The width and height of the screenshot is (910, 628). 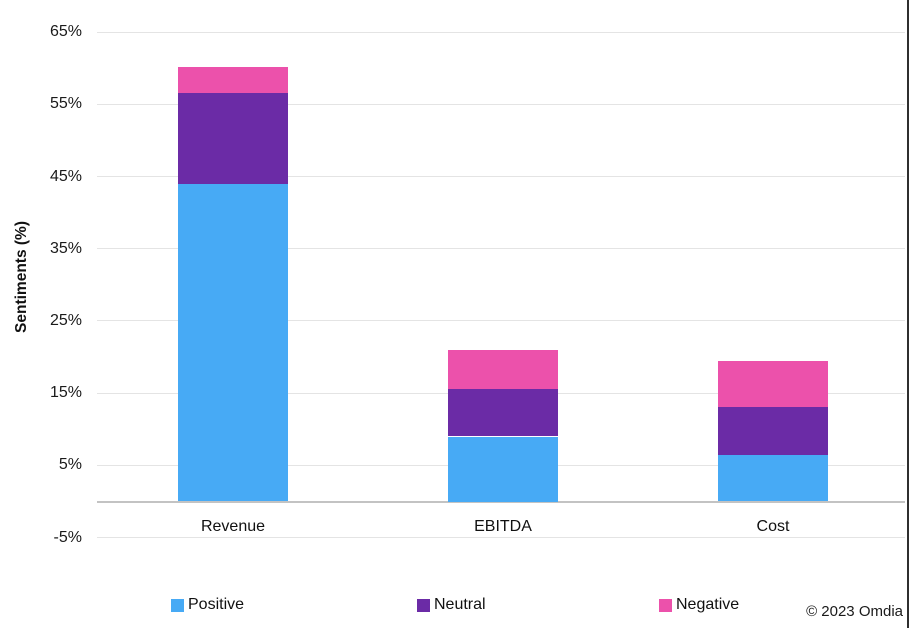 What do you see at coordinates (501, 538) in the screenshot?
I see `gridline--5` at bounding box center [501, 538].